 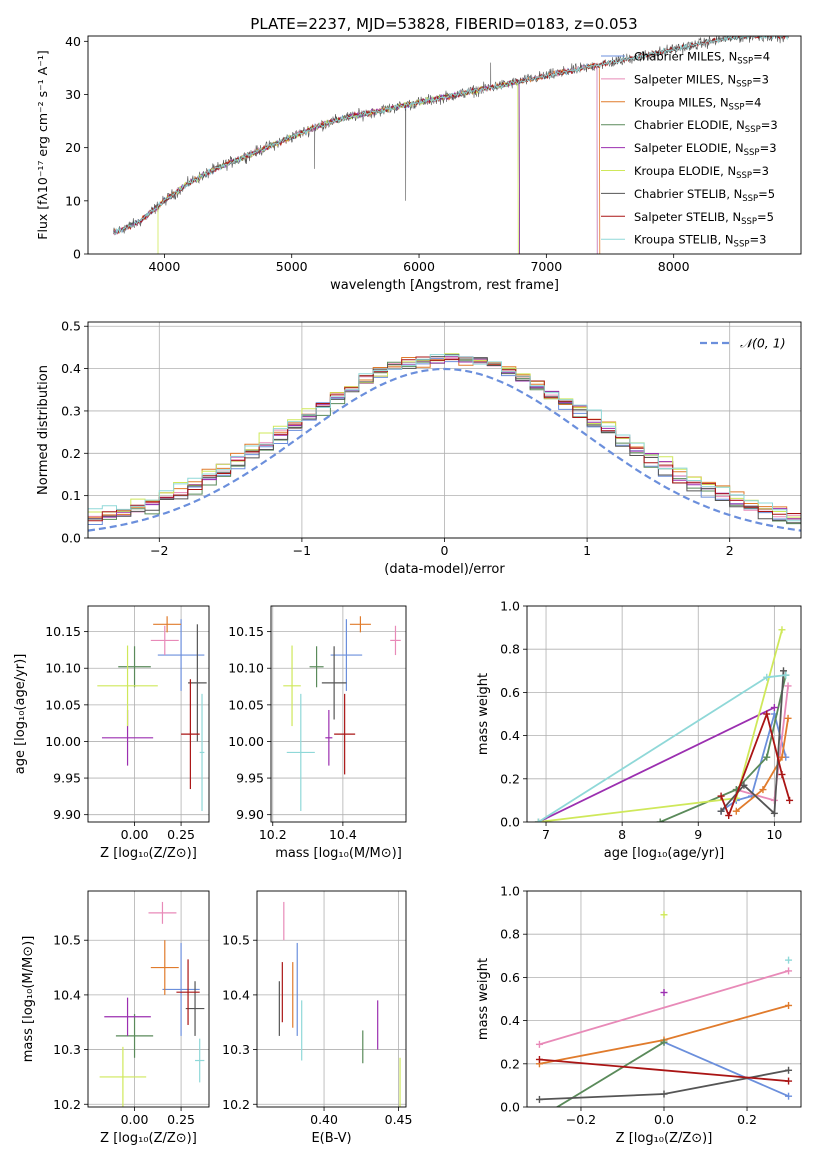 I want to click on y-tick-label: 9.90, so click(x=250, y=814).